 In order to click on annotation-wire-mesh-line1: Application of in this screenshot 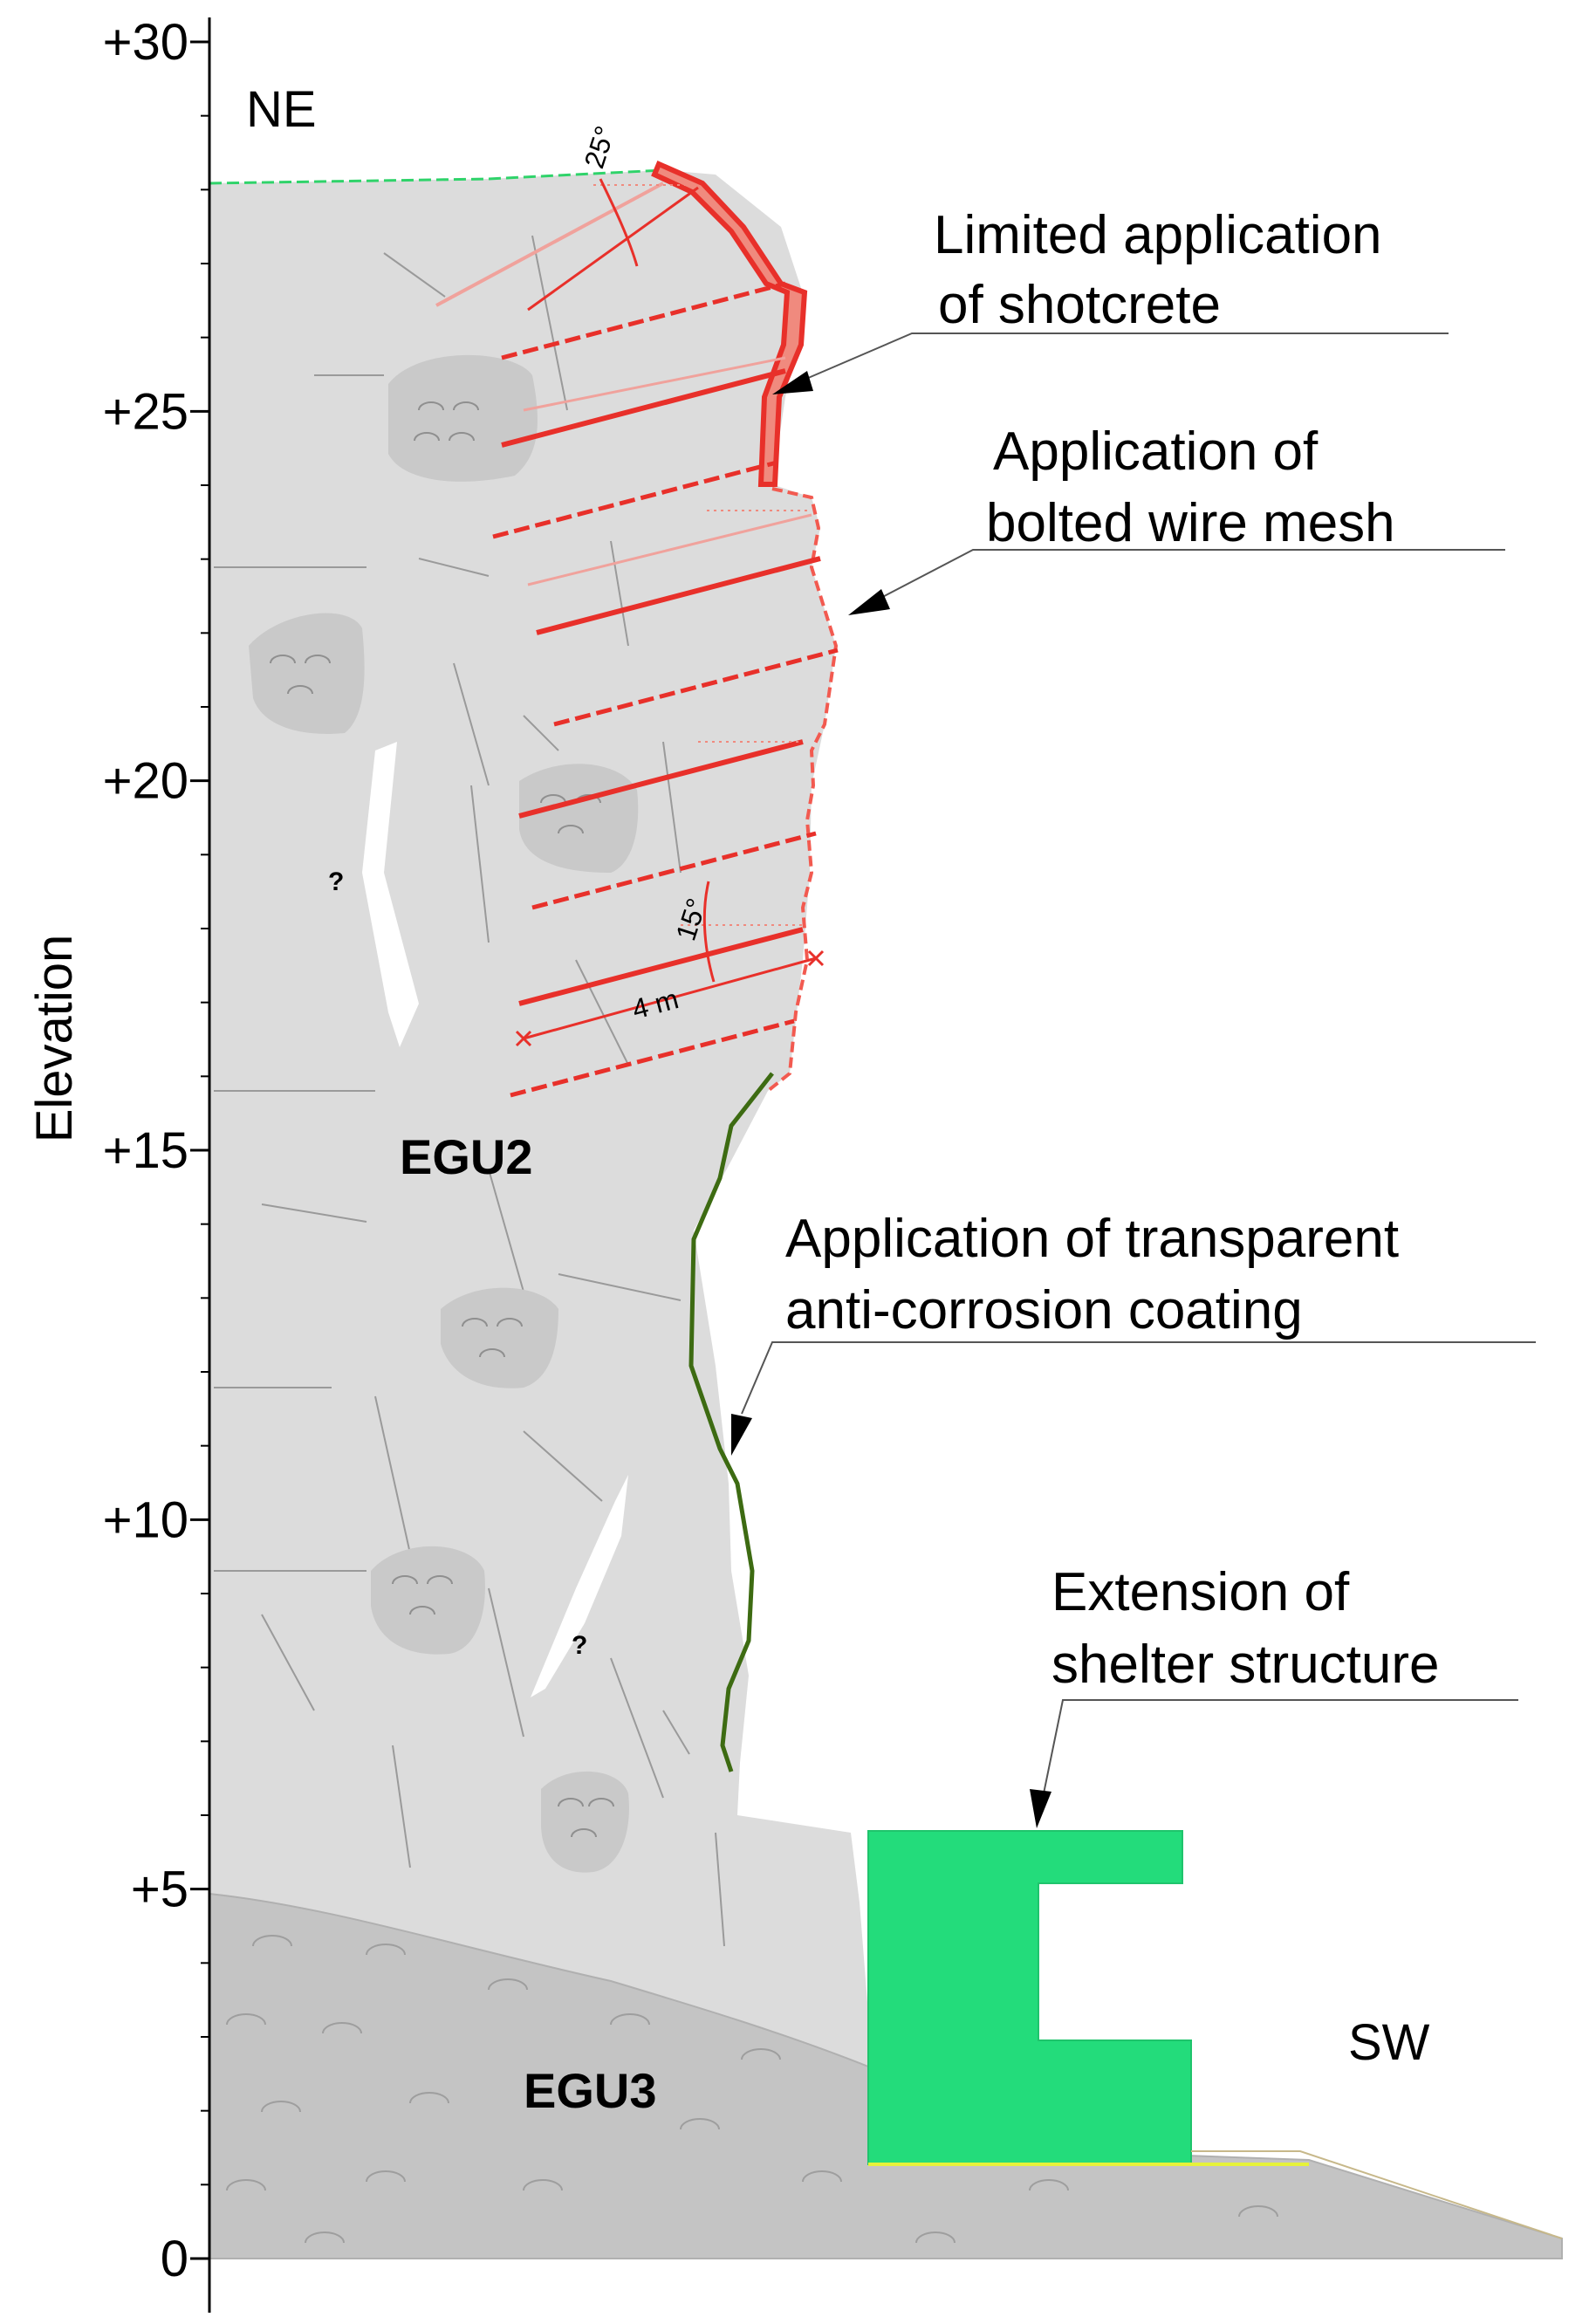, I will do `click(1156, 452)`.